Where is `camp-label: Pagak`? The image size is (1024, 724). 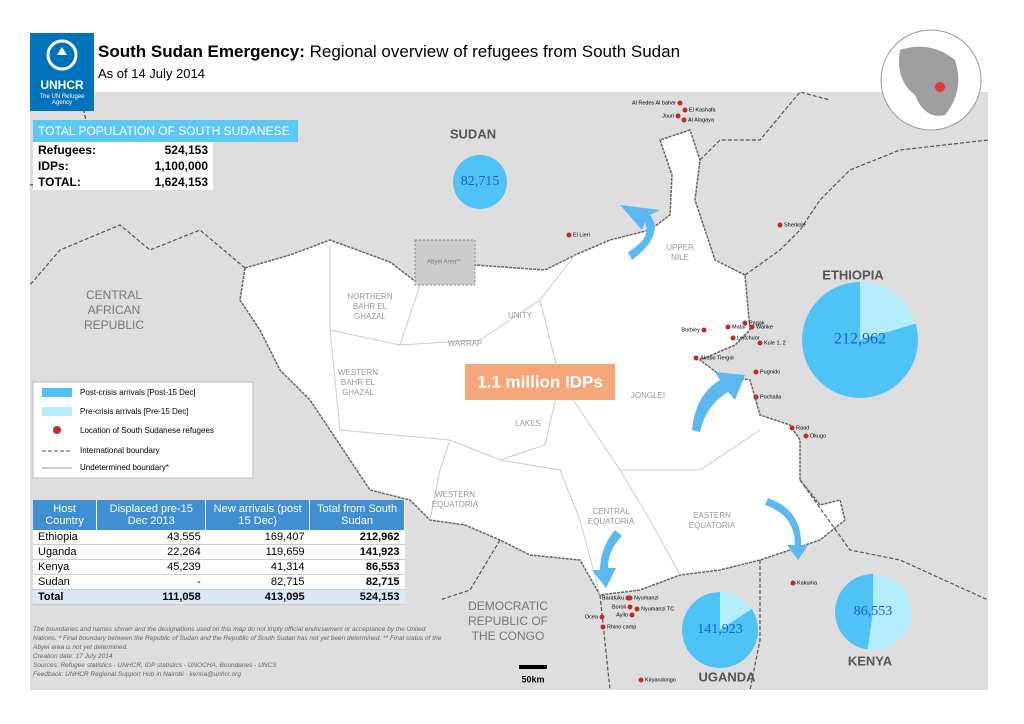 camp-label: Pagak is located at coordinates (757, 323).